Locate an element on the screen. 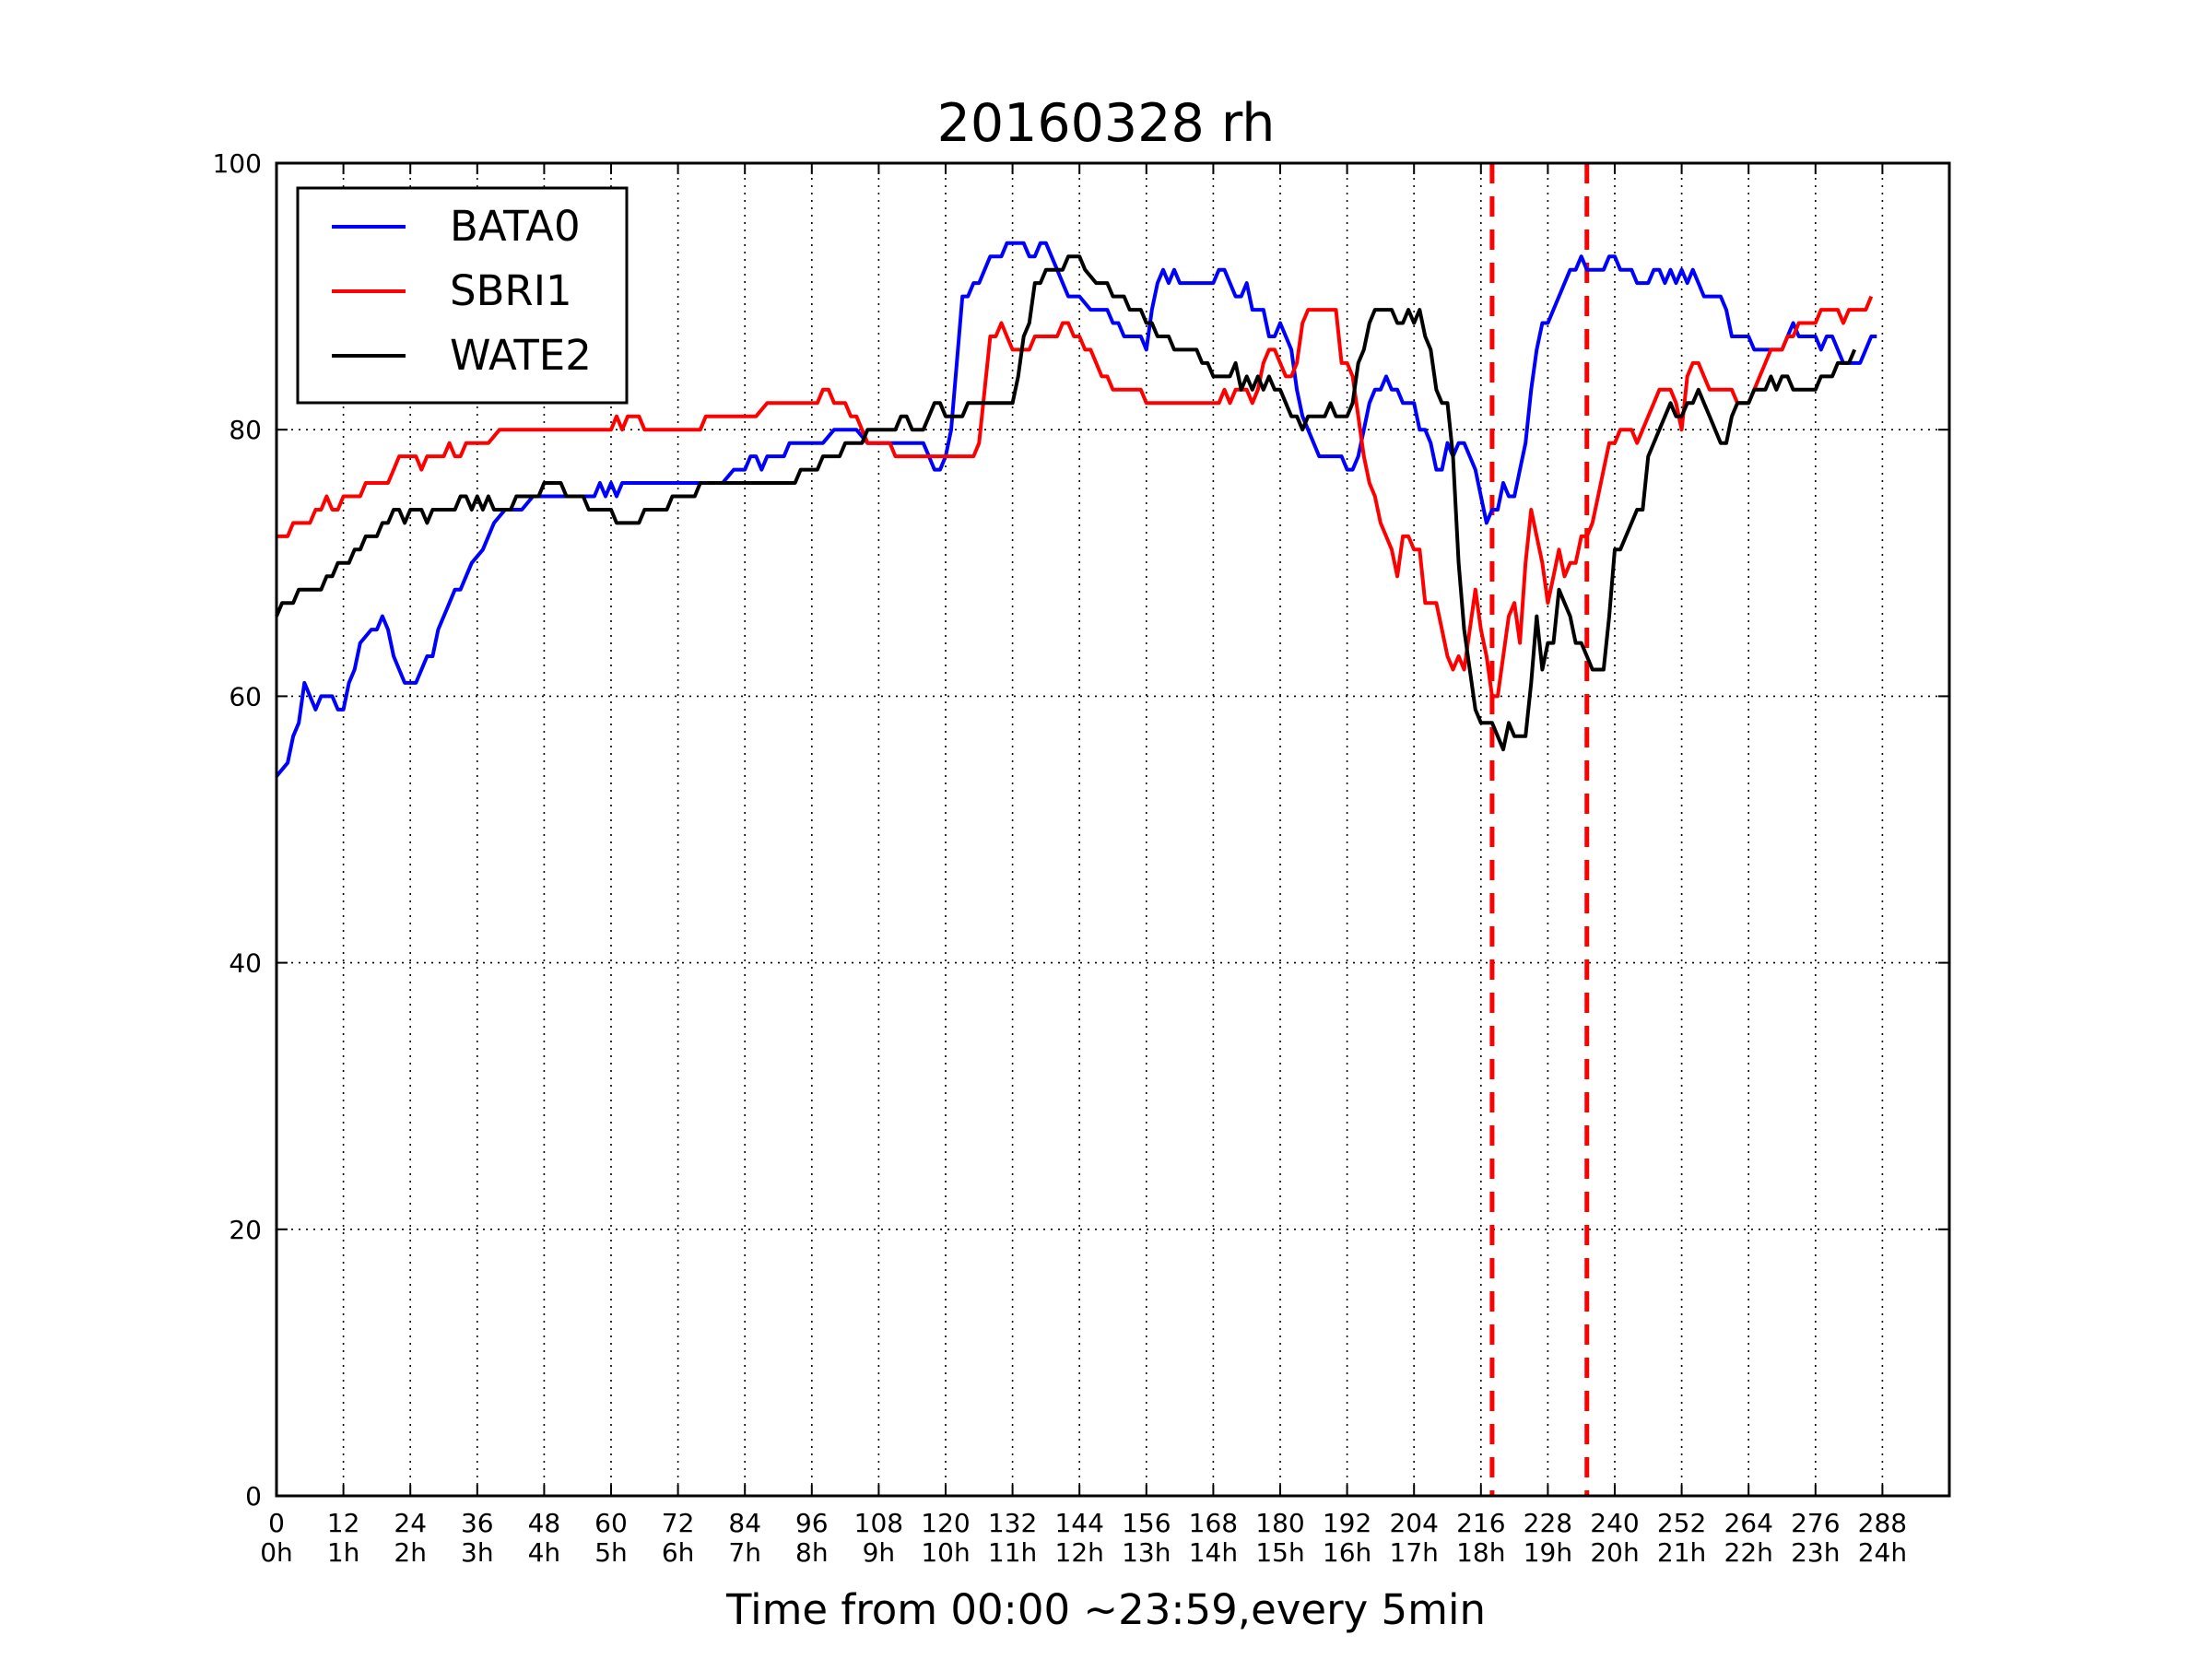 The image size is (2212, 1659). x-tick-sublabel: 19h is located at coordinates (1548, 1552).